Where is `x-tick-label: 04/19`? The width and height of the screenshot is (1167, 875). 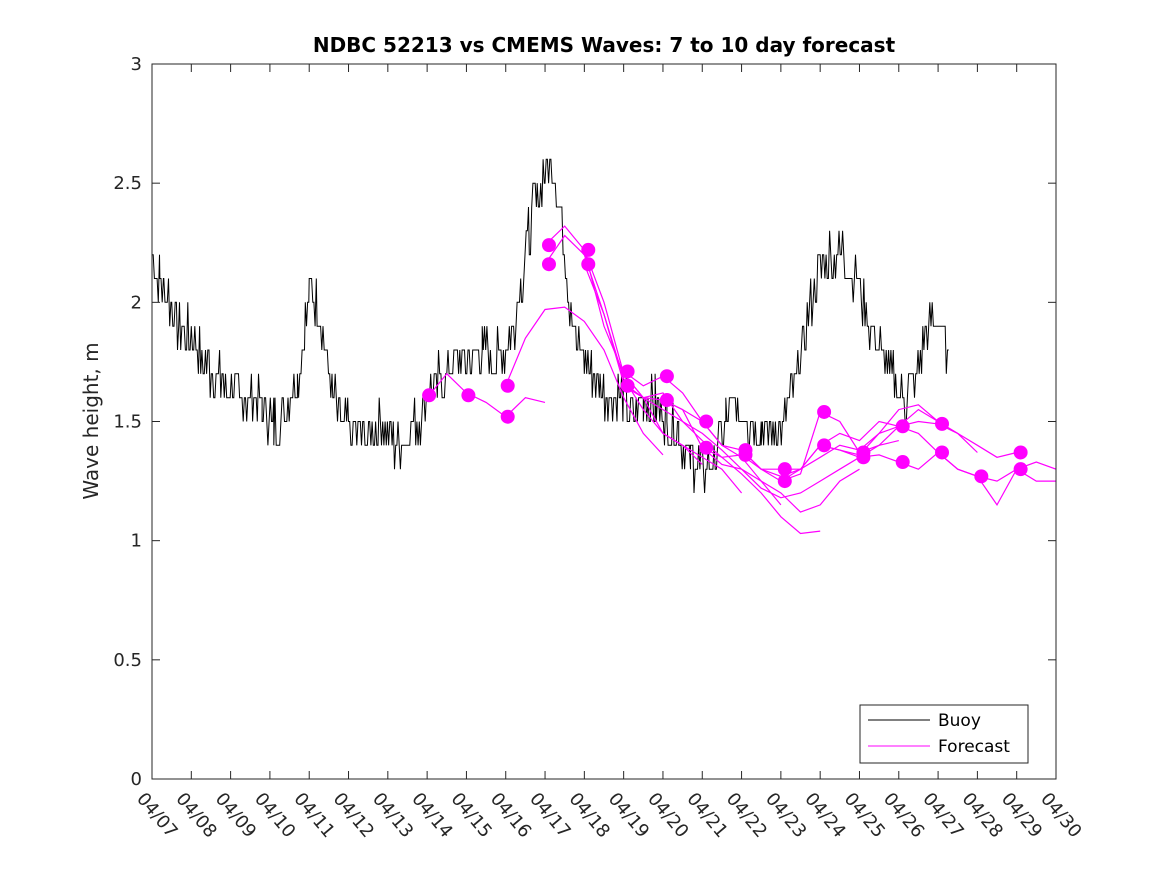 x-tick-label: 04/19 is located at coordinates (628, 815).